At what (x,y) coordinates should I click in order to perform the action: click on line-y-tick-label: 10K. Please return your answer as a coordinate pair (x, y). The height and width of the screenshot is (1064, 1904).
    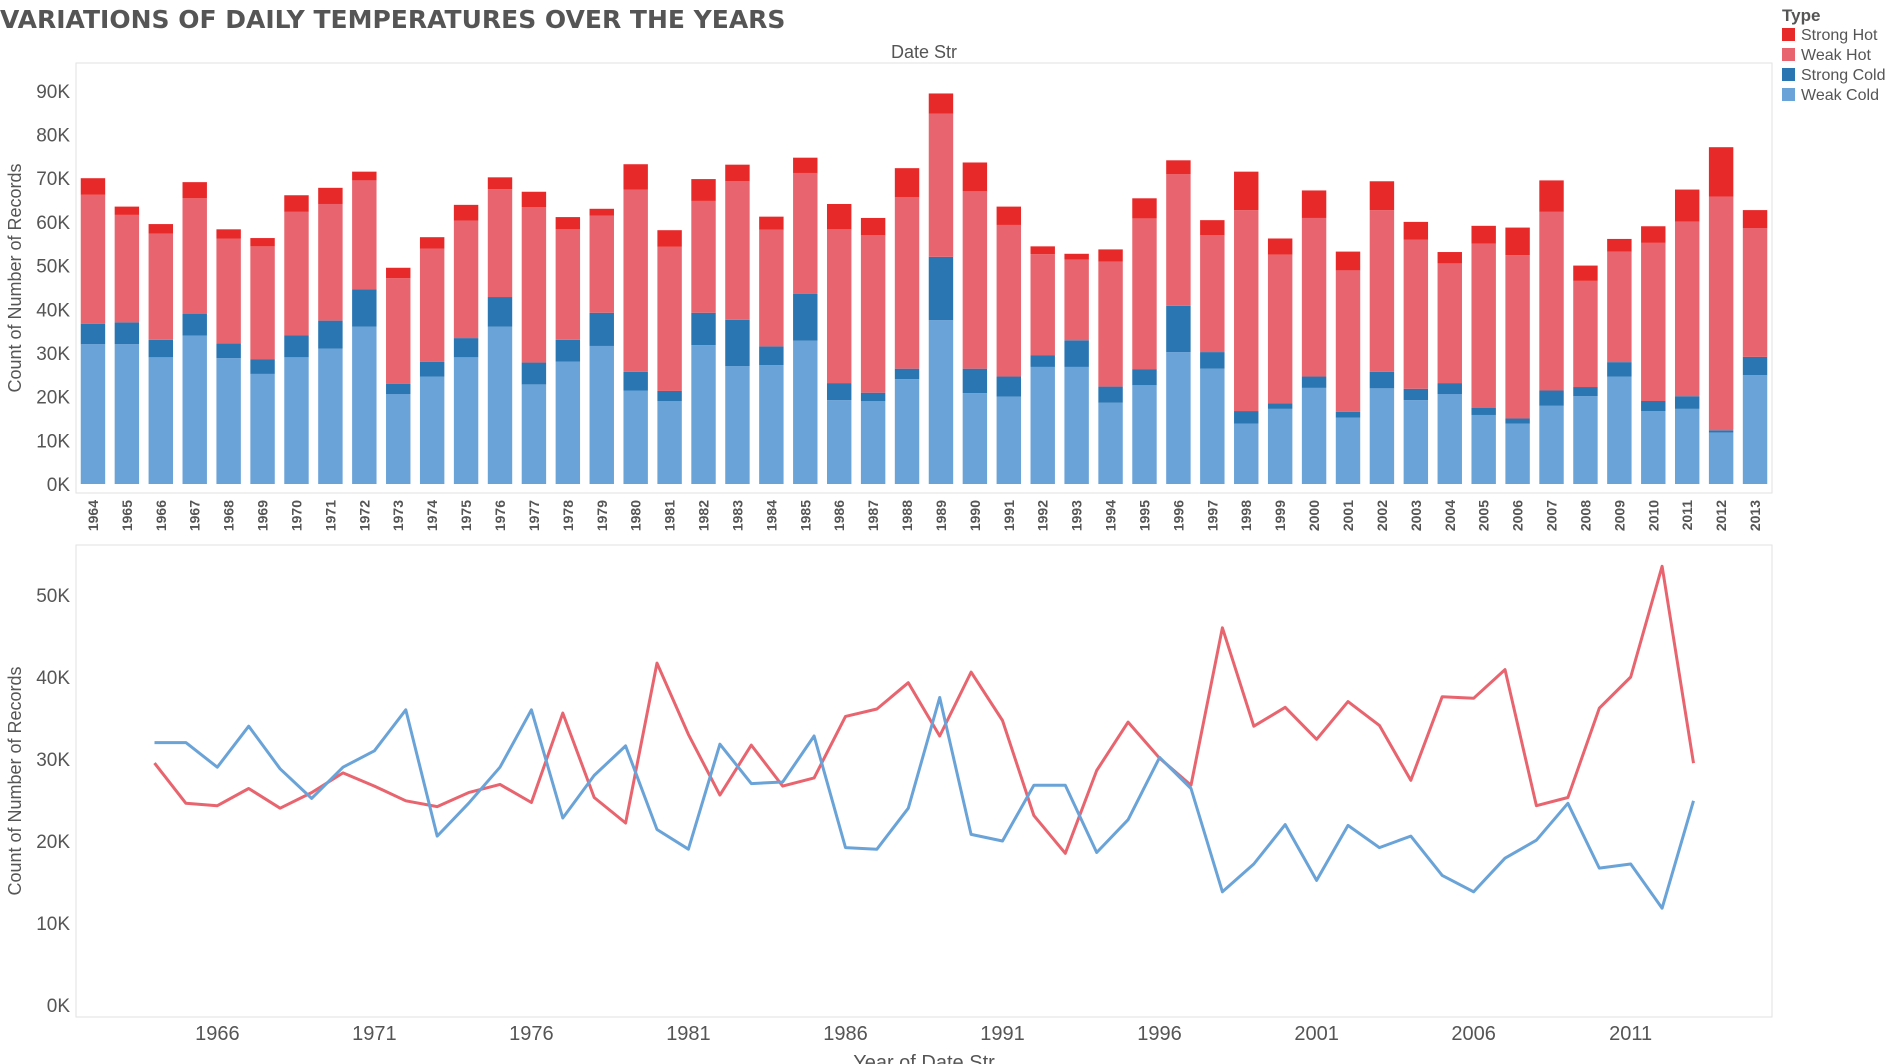
    Looking at the image, I should click on (53, 924).